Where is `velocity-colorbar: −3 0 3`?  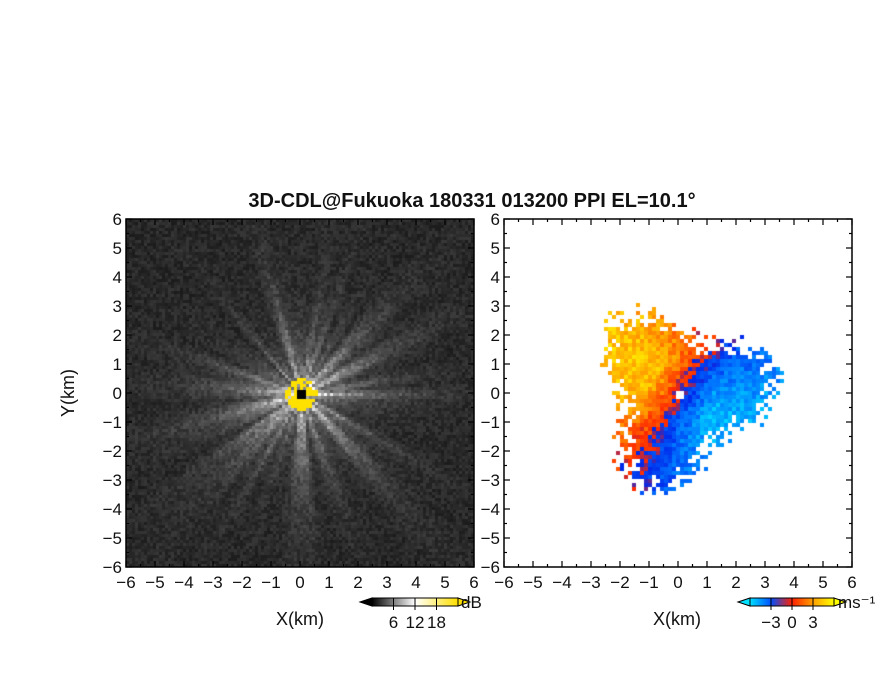 velocity-colorbar: −3 0 3 is located at coordinates (792, 614).